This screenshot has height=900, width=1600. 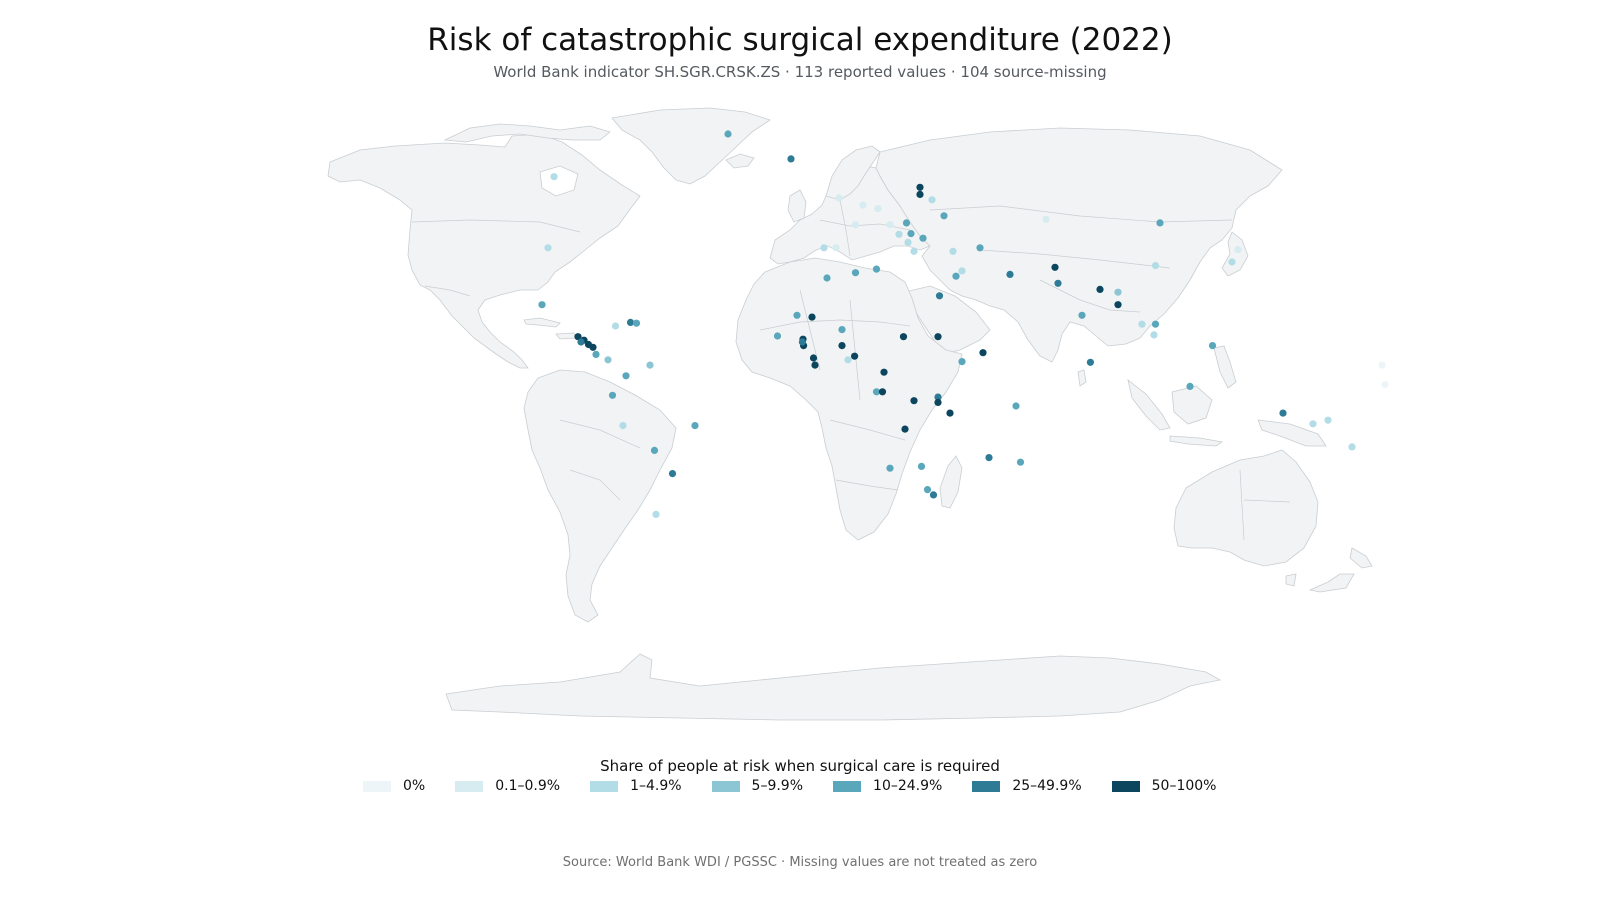 What do you see at coordinates (1265, 505) in the screenshot?
I see `border-australia` at bounding box center [1265, 505].